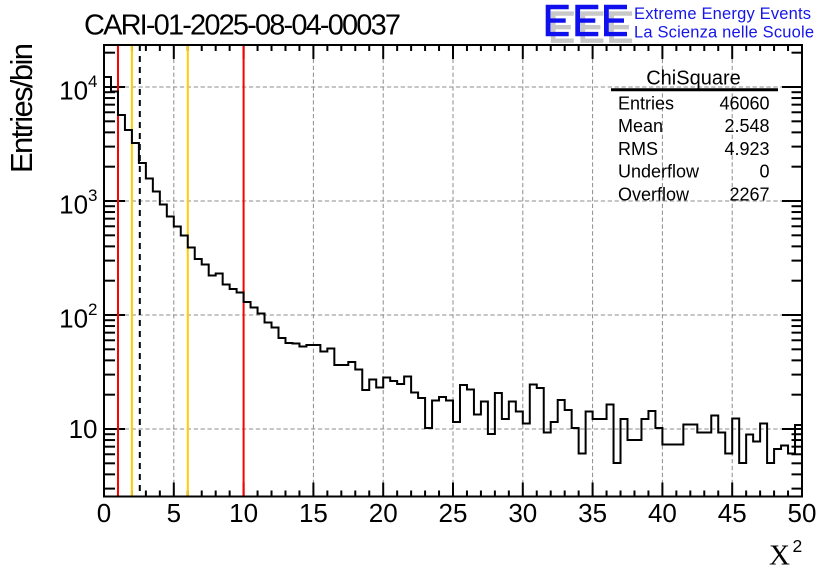 The height and width of the screenshot is (572, 836). I want to click on svg-text: CARI-01-2025-08-04-00037, so click(242, 25).